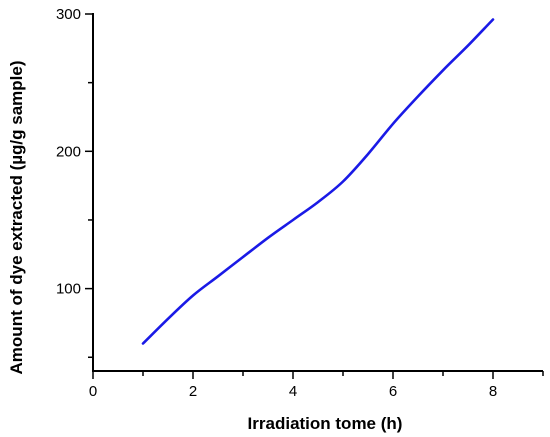 This screenshot has height=437, width=550. Describe the element at coordinates (16, 218) in the screenshot. I see `y-axis-title: Amount of dye extracted (µg/g sample)` at that location.